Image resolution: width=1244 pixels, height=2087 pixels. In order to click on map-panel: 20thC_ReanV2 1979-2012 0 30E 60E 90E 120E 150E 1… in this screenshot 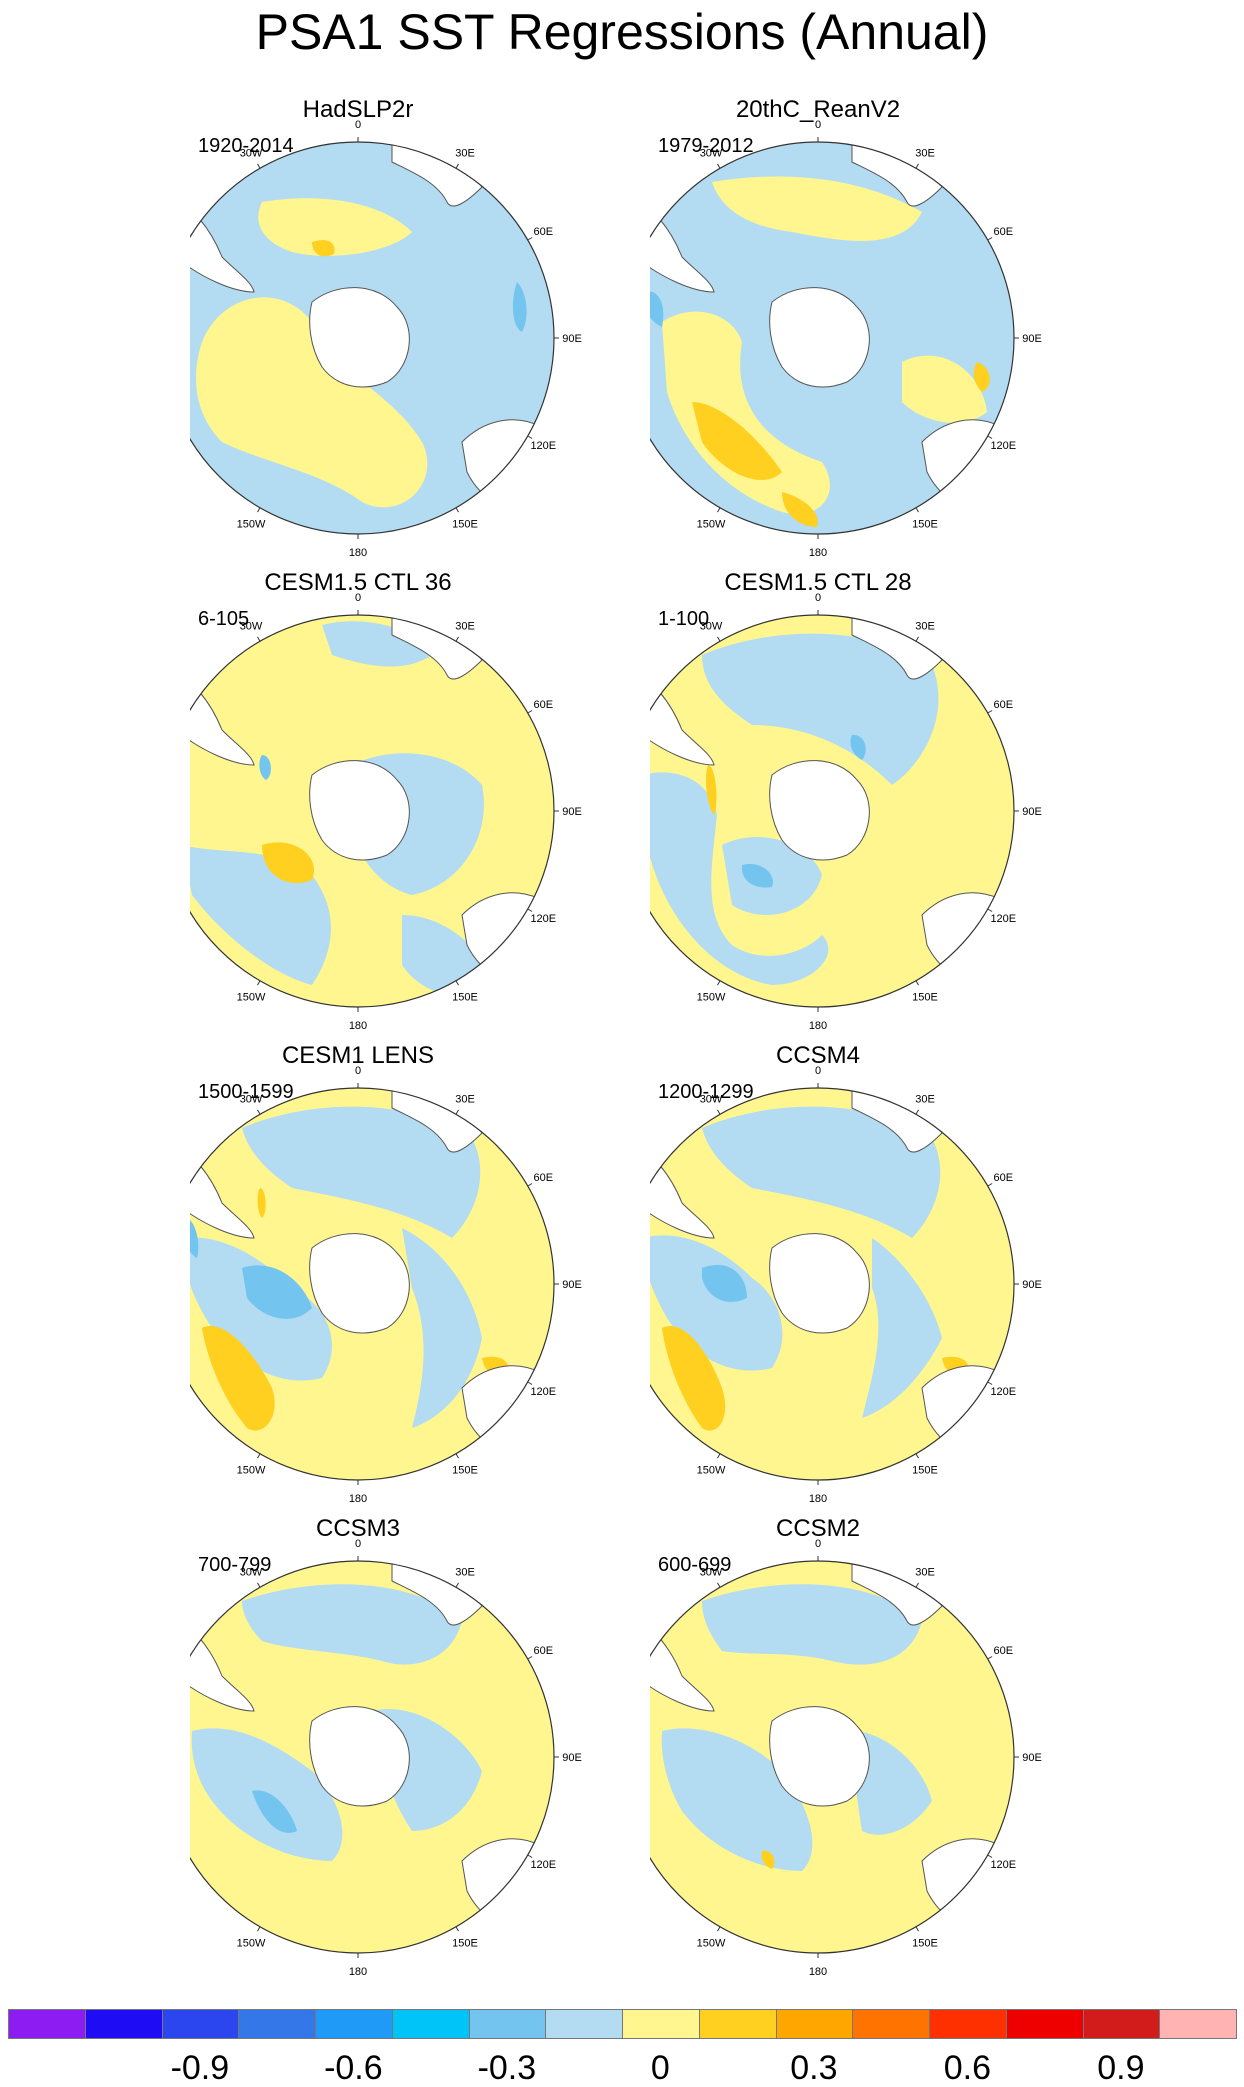, I will do `click(818, 331)`.